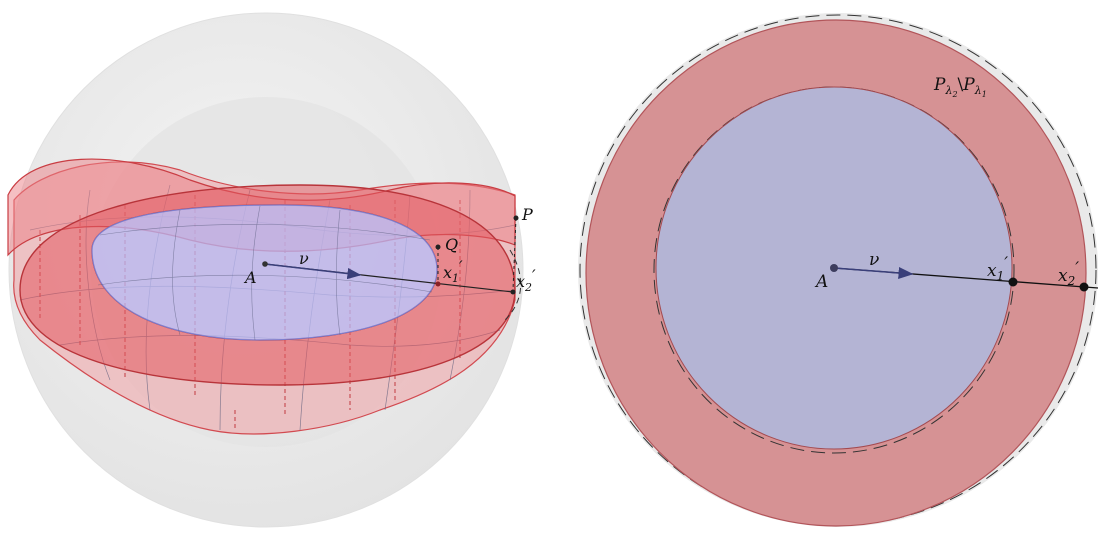  What do you see at coordinates (873, 272) in the screenshot?
I see `nu-arrow-right` at bounding box center [873, 272].